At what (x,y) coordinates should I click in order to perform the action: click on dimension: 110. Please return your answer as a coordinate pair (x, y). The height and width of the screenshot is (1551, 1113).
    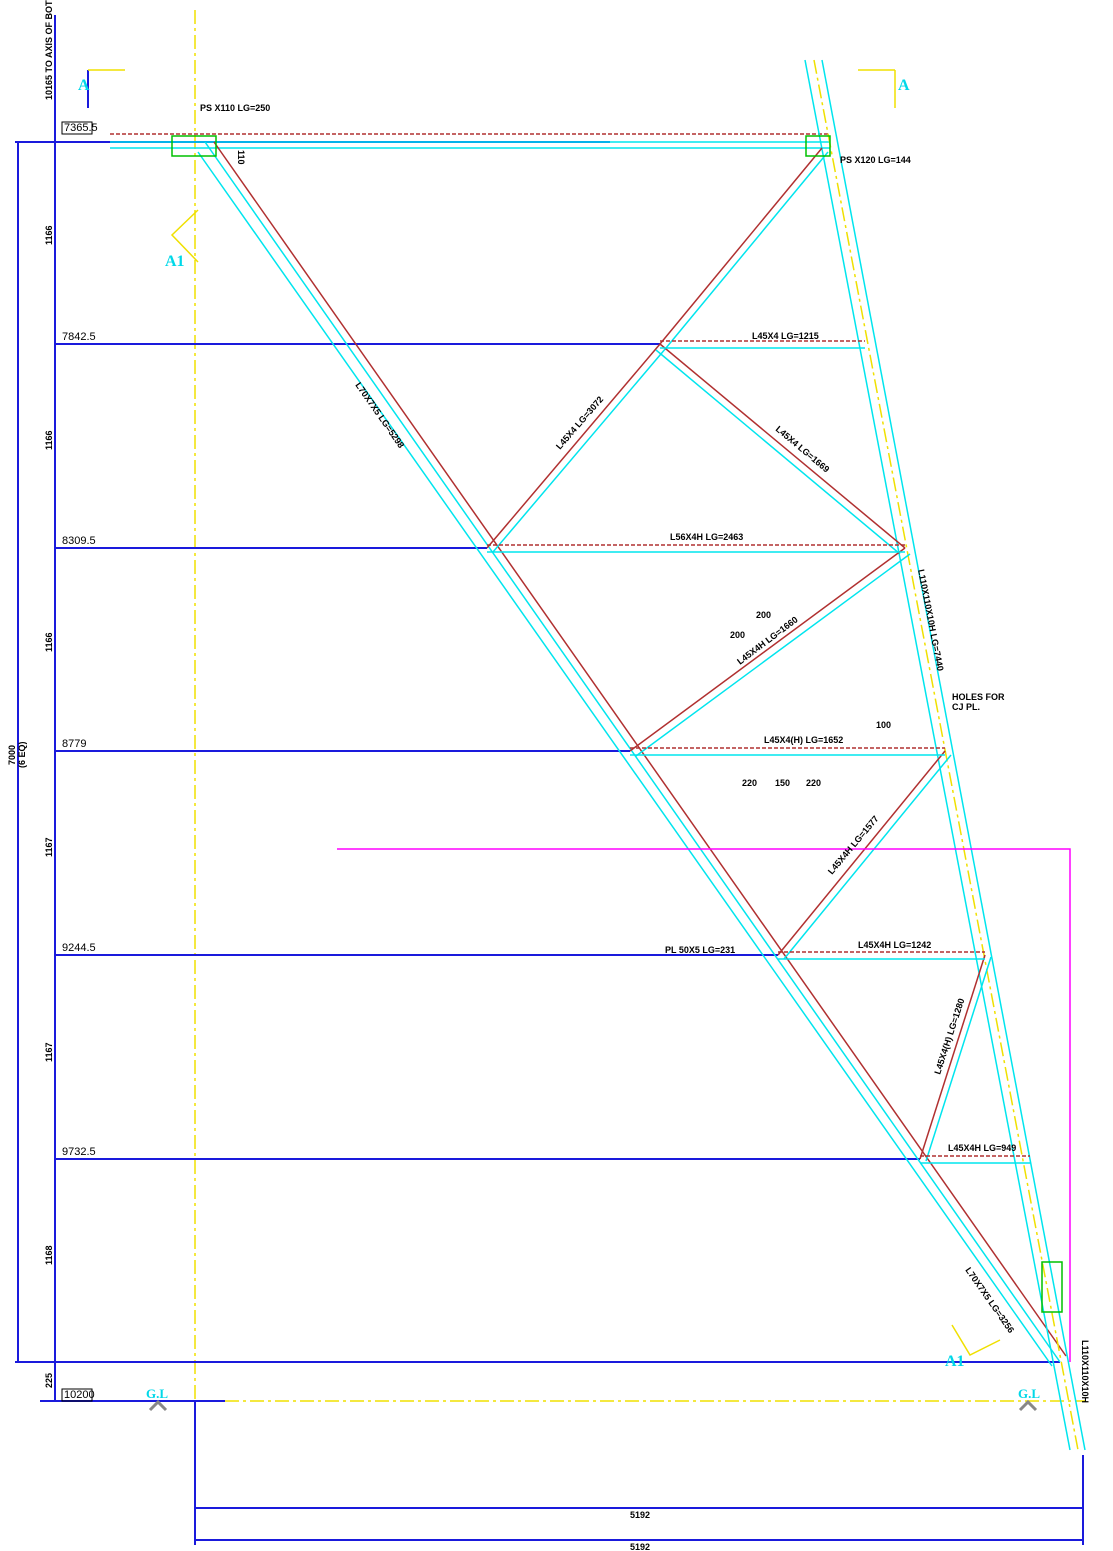
    Looking at the image, I should click on (241, 157).